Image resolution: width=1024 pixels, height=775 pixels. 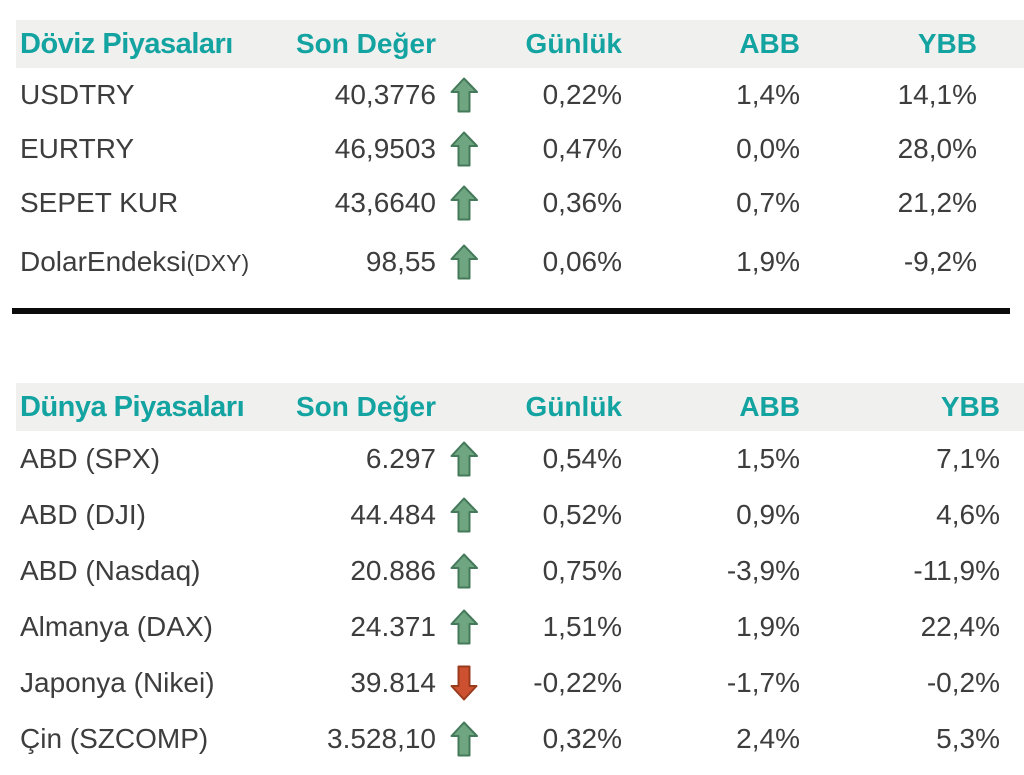 What do you see at coordinates (520, 627) in the screenshot?
I see `table-row: Almanya (DAX) 24.371 1,51% 1,9% 22,4%` at bounding box center [520, 627].